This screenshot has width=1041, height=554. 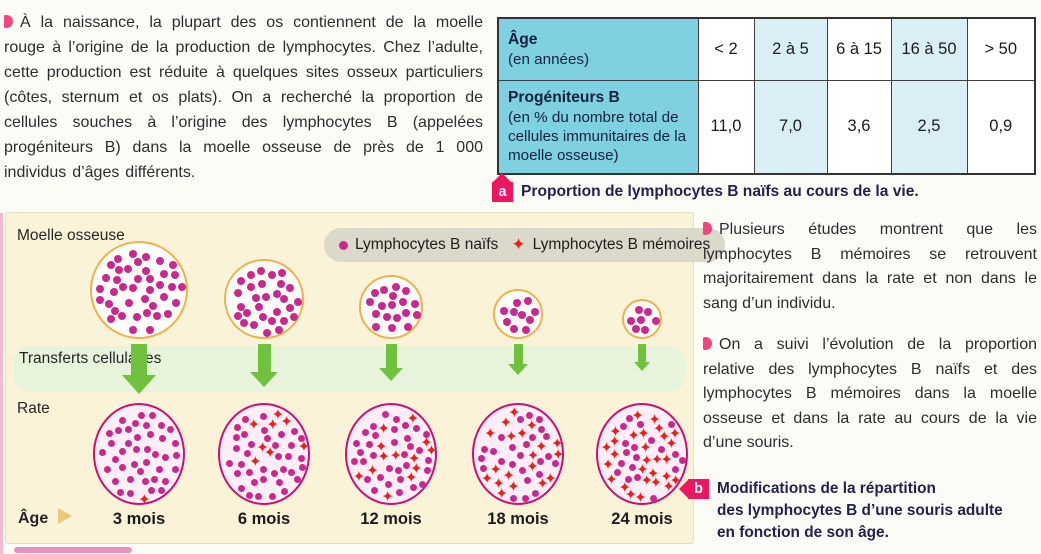 I want to click on spleen-circle: ✦ ✦ ✦ ✦ ✦ ✦ ✦ ✦ ✦ ✦ ✦ ✦ ✦, so click(x=391, y=454).